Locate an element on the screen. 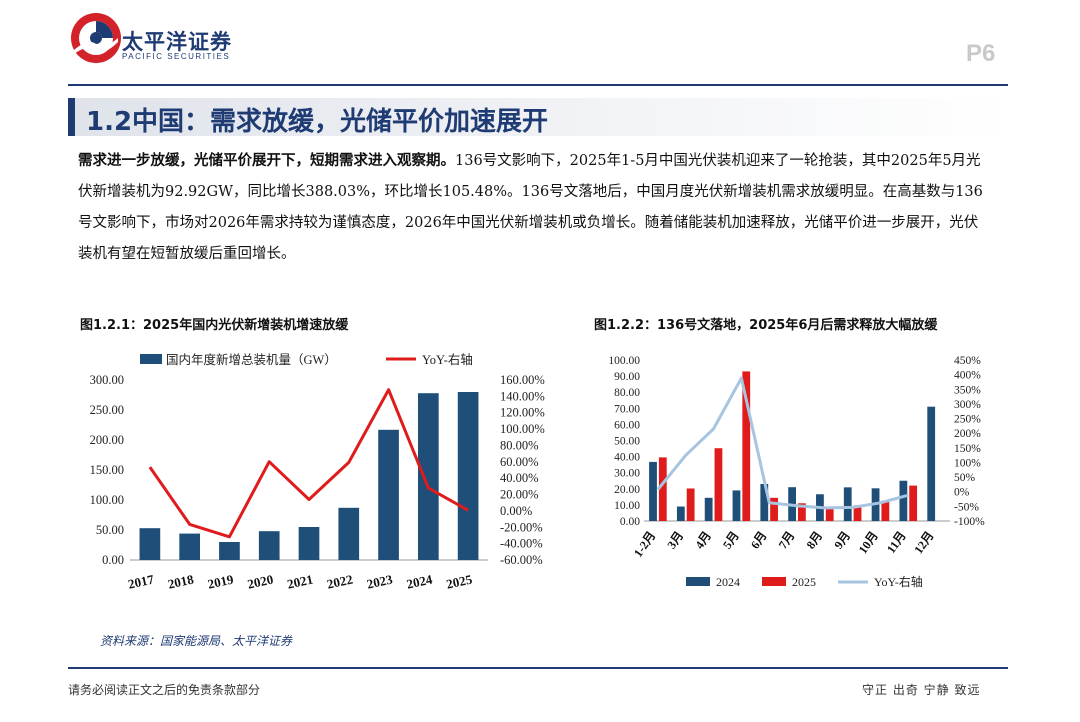  x-tick-label: 10月 is located at coordinates (868, 543).